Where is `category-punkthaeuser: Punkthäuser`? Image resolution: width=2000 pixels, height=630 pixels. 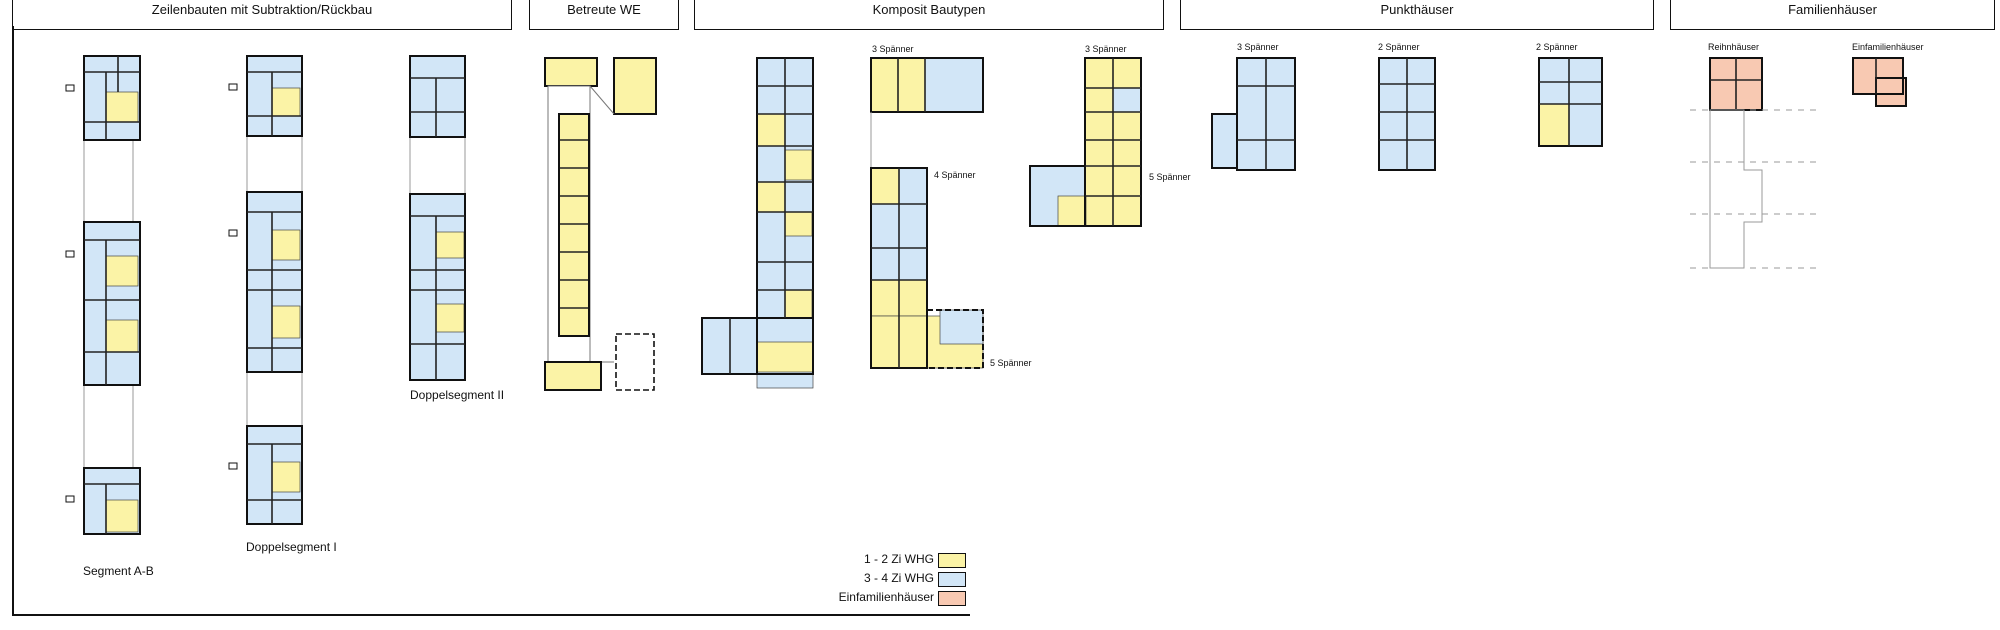 category-punkthaeuser: Punkthäuser is located at coordinates (1417, 15).